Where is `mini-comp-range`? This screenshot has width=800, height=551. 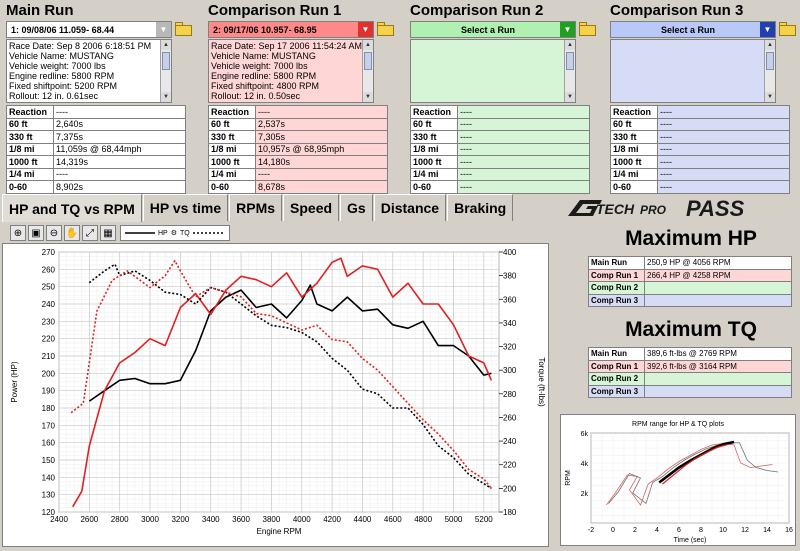 mini-comp-range is located at coordinates (695, 464).